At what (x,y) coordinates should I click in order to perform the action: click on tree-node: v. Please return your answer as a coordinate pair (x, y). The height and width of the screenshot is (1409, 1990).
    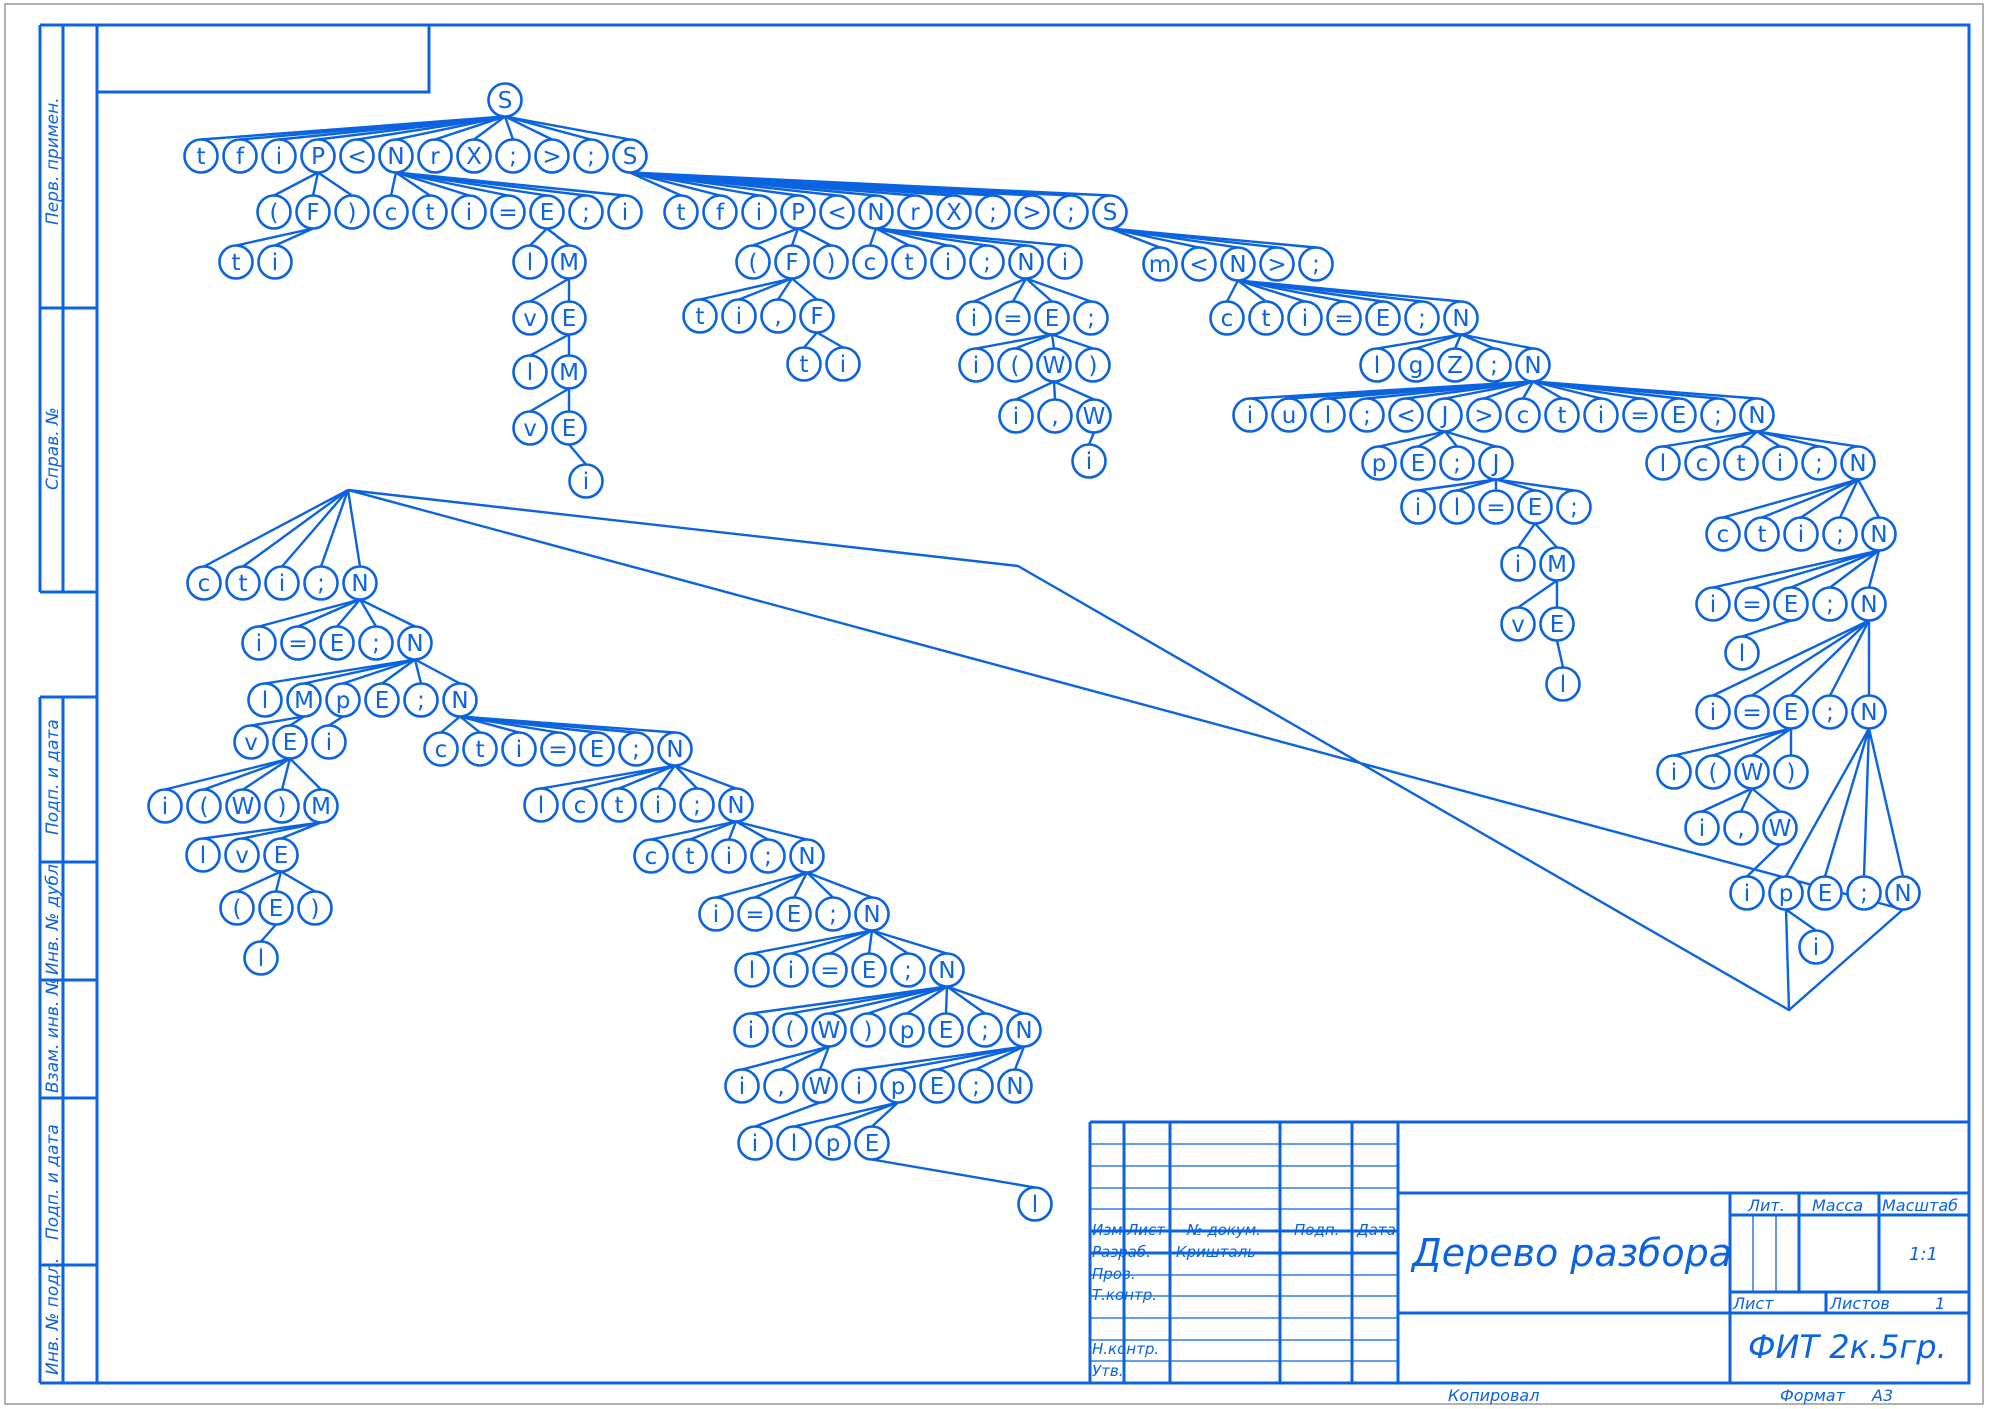
    Looking at the image, I should click on (530, 428).